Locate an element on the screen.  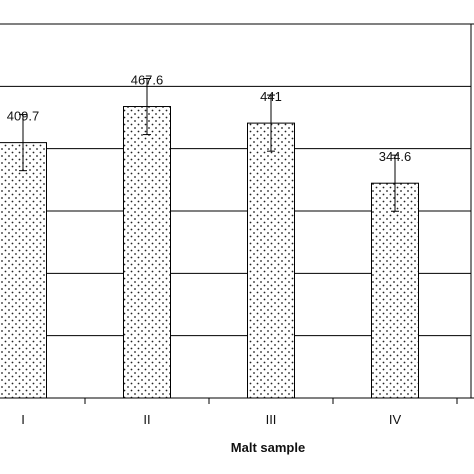
bar-III is located at coordinates (271, 260).